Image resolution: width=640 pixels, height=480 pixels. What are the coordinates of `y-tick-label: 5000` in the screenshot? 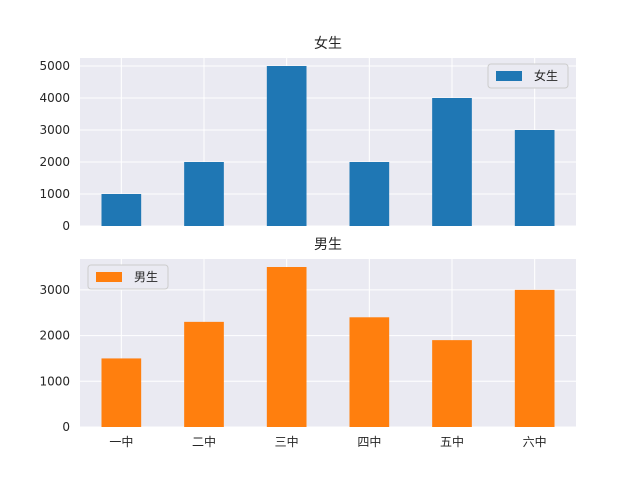 It's located at (54, 66).